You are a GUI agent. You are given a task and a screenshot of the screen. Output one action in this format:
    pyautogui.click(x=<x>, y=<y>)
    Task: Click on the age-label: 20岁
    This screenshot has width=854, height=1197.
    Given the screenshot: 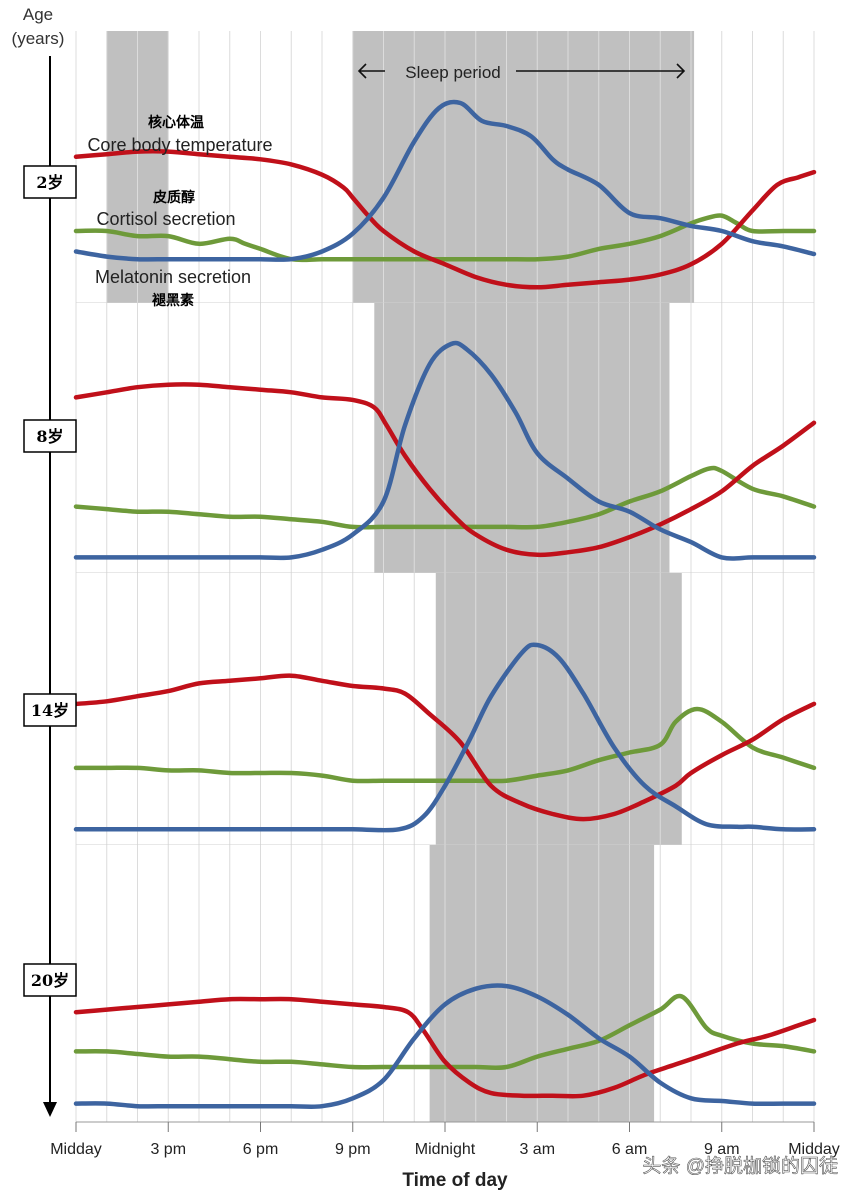 What is the action you would take?
    pyautogui.click(x=50, y=980)
    